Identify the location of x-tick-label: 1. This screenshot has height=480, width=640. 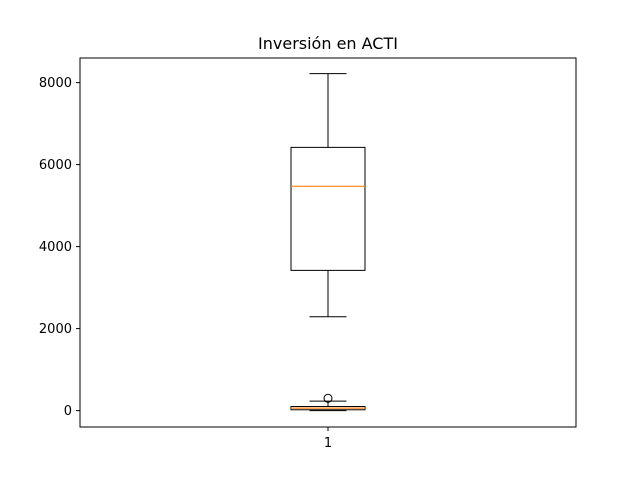
(328, 443).